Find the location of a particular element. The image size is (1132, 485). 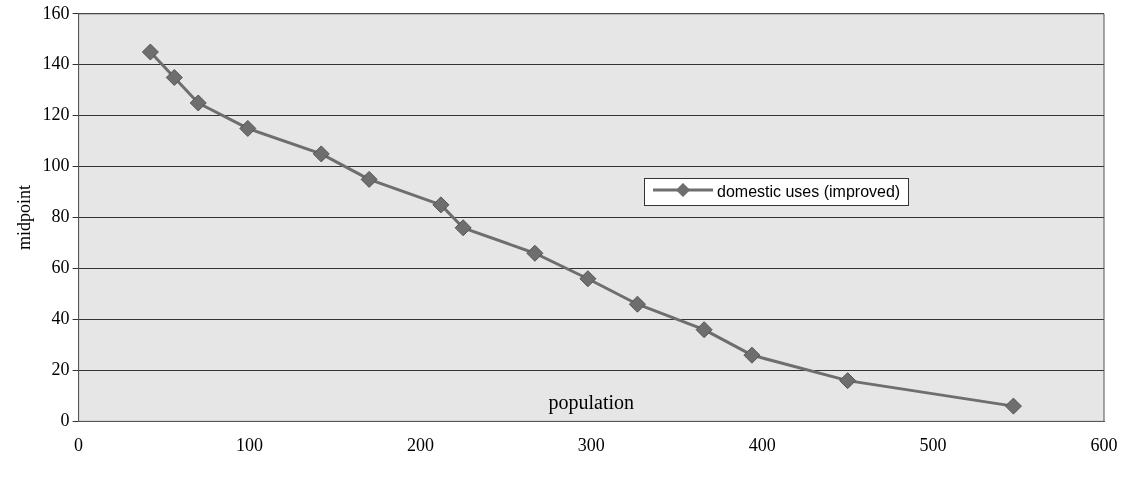

y-tick-label: 80 is located at coordinates (60, 216).